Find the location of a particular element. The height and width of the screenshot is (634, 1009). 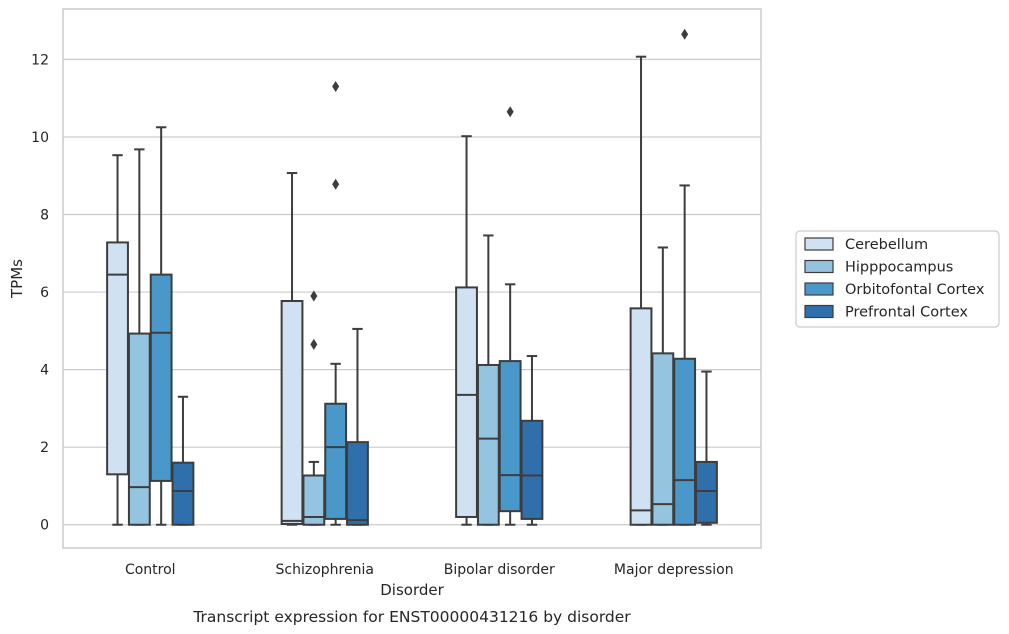

x-tick-label: Control is located at coordinates (150, 570).